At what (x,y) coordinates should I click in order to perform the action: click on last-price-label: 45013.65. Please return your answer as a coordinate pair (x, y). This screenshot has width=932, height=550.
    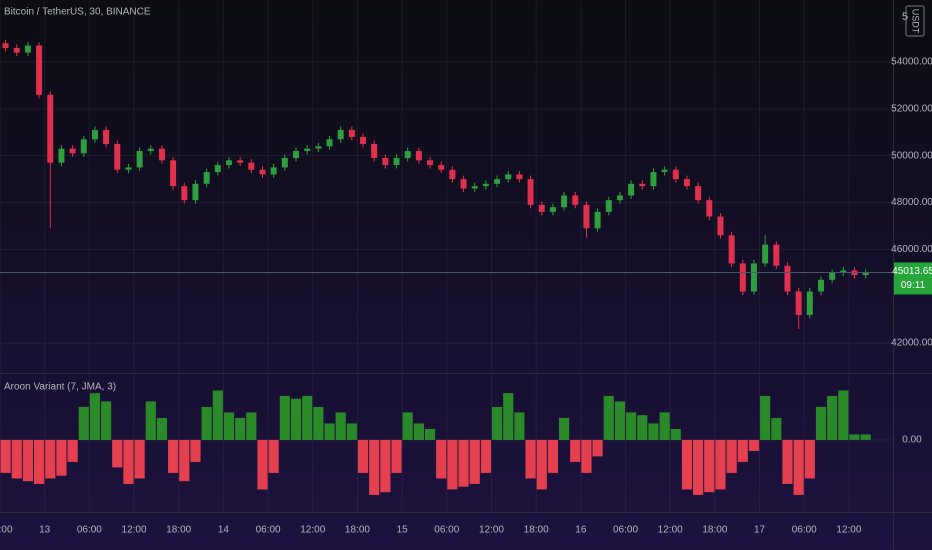
    Looking at the image, I should click on (912, 271).